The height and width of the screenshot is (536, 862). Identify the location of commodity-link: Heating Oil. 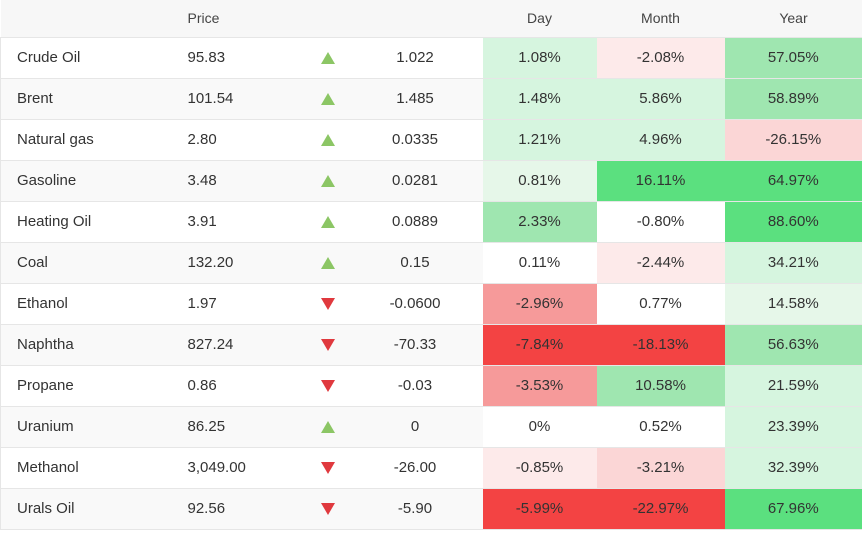
(54, 221).